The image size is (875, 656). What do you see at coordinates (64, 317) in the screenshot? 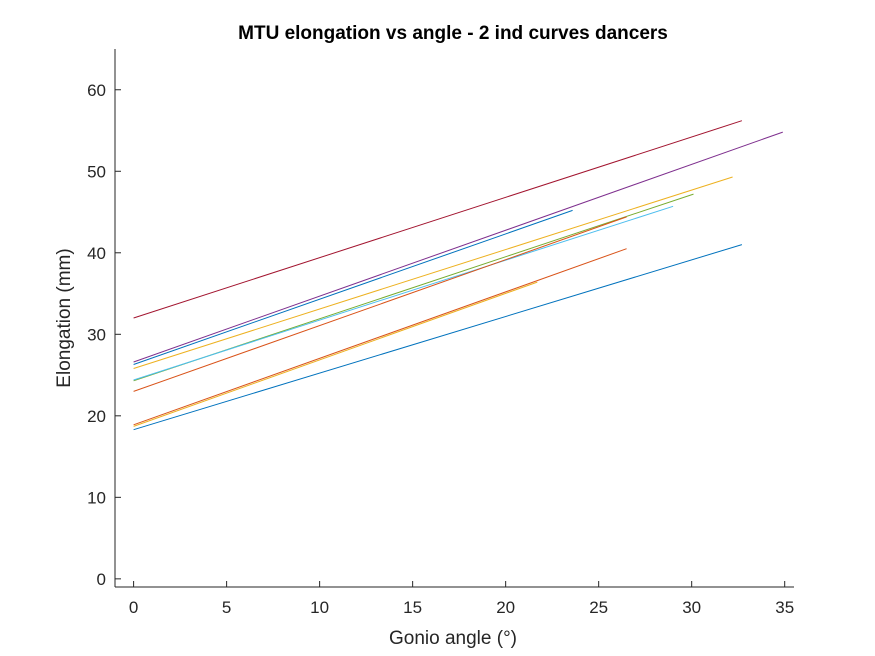
I see `y-axis-label: Elongation (mm)` at bounding box center [64, 317].